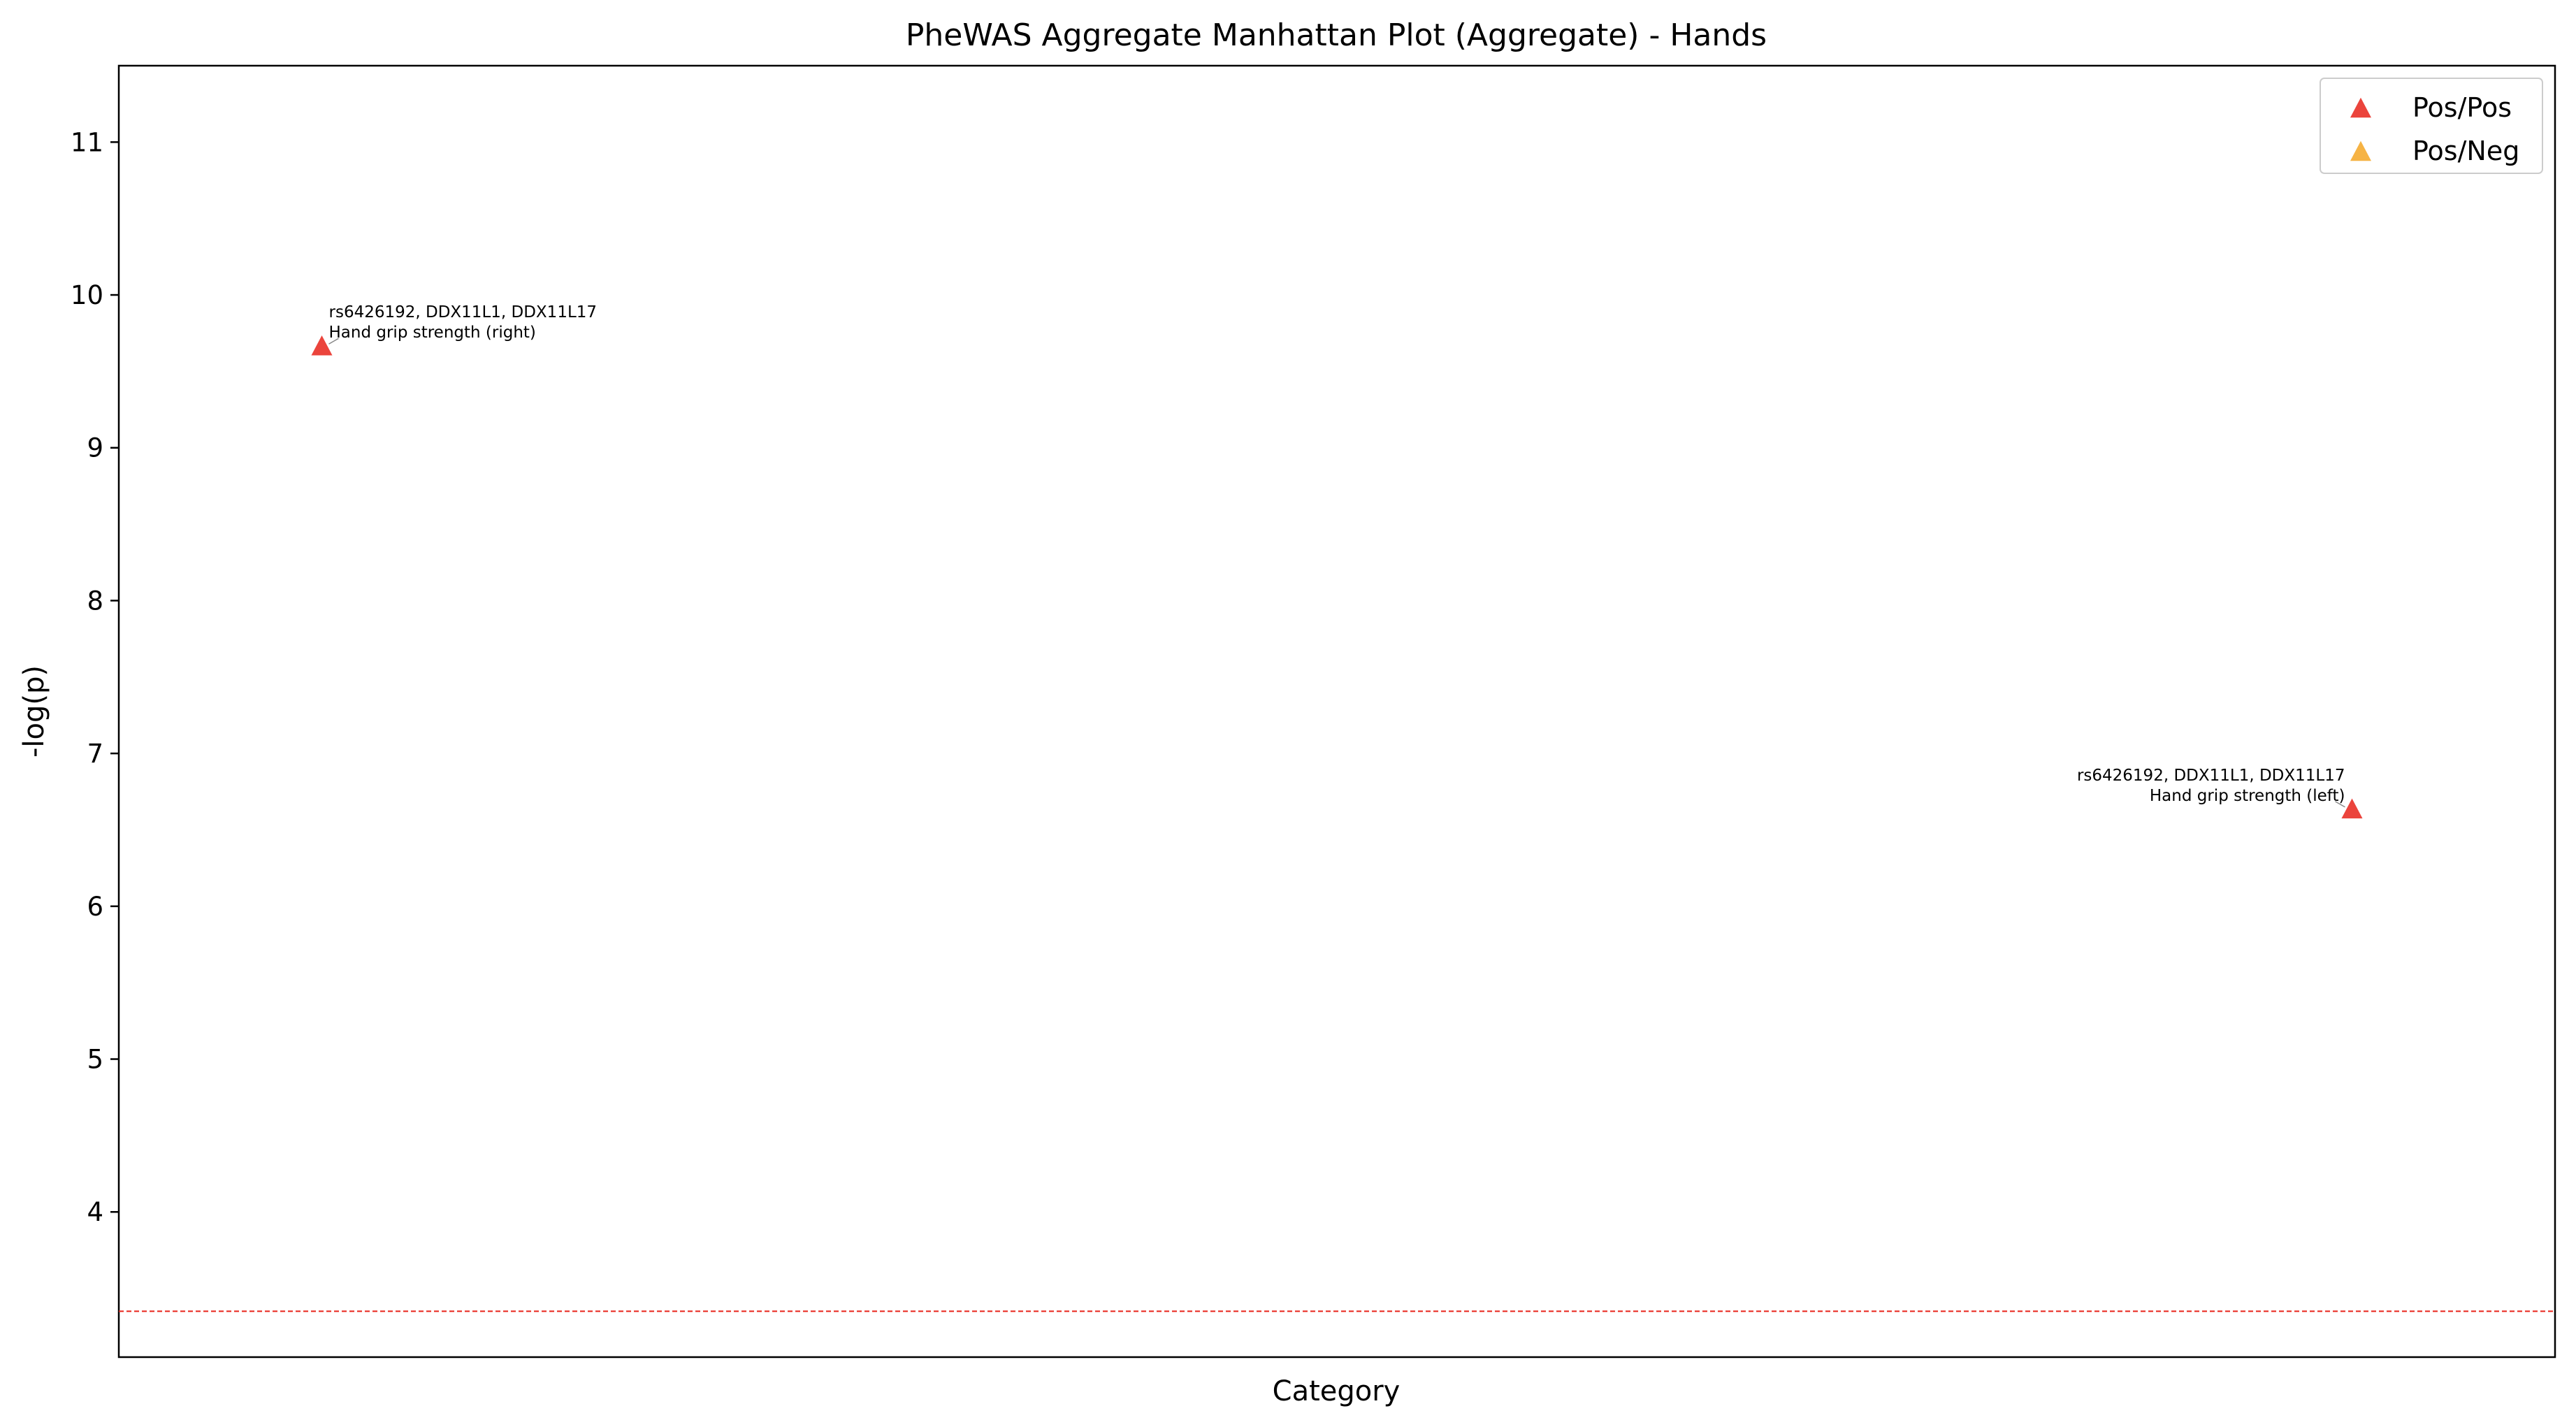 This screenshot has width=2576, height=1427. What do you see at coordinates (95, 677) in the screenshot?
I see `y-axis: 4 5 6 7 8 9 10 11` at bounding box center [95, 677].